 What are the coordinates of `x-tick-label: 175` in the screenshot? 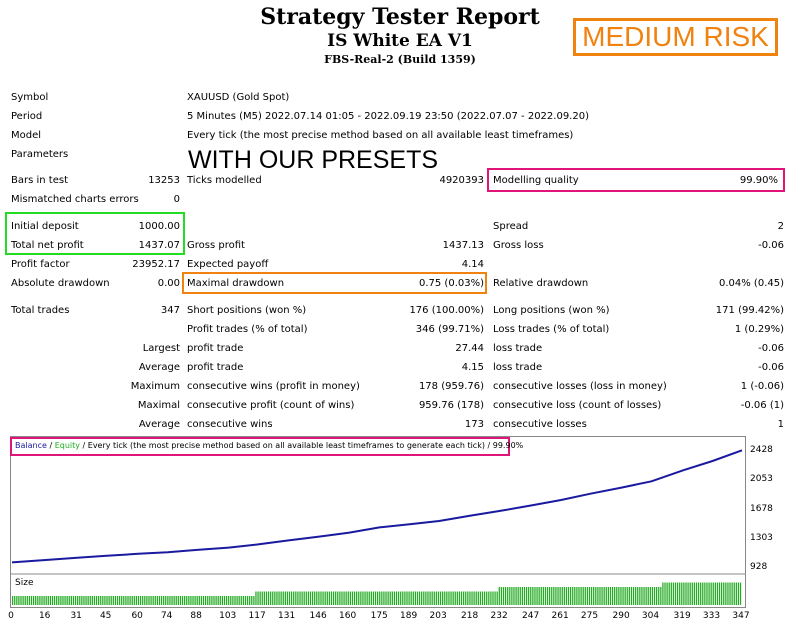 It's located at (379, 616).